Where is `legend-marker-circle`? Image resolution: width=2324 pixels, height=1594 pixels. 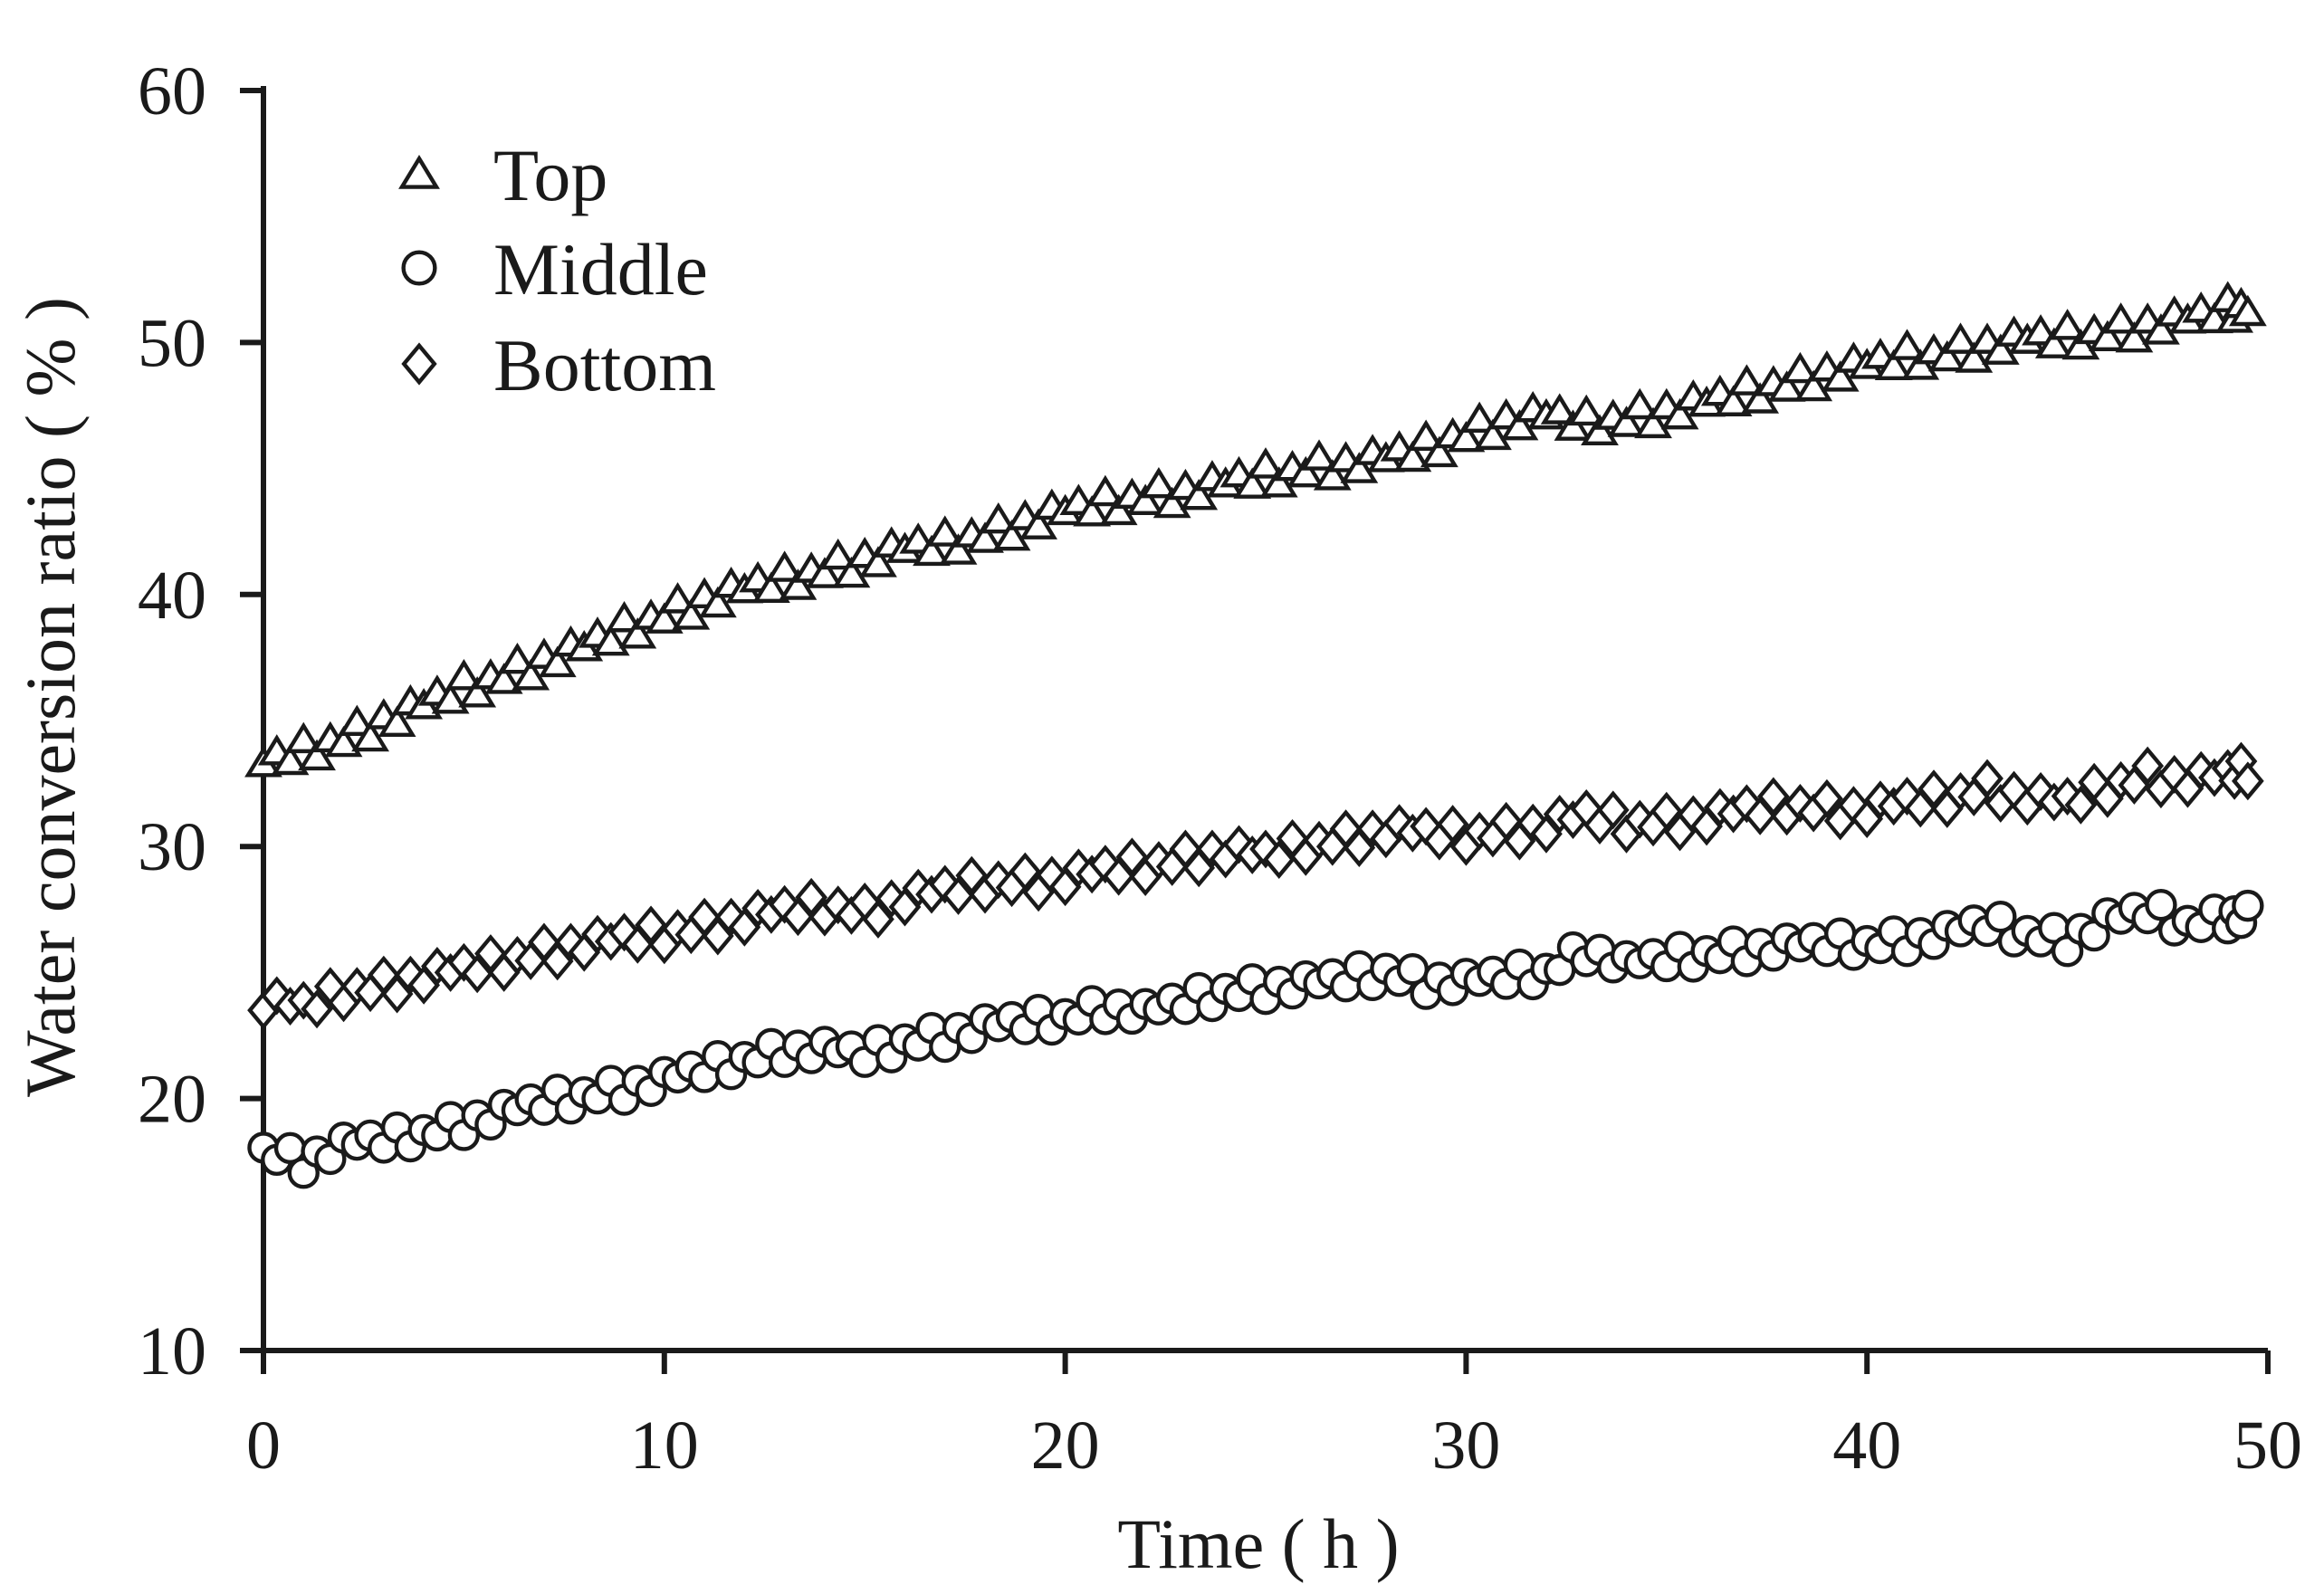
legend-marker-circle is located at coordinates (419, 268).